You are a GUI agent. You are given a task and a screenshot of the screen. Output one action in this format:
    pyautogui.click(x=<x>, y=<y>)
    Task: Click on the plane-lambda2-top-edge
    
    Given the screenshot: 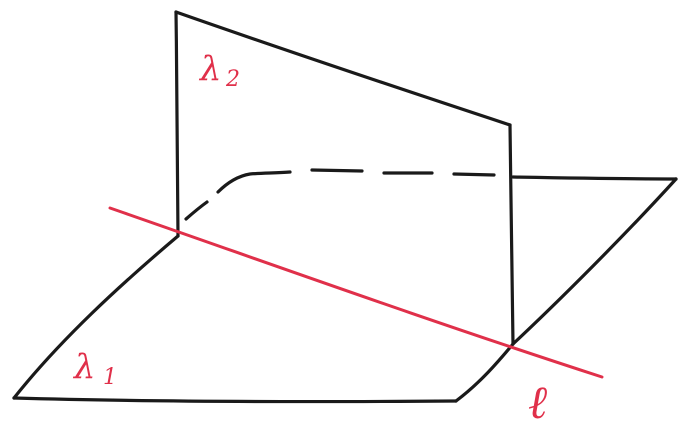 What is the action you would take?
    pyautogui.click(x=343, y=68)
    